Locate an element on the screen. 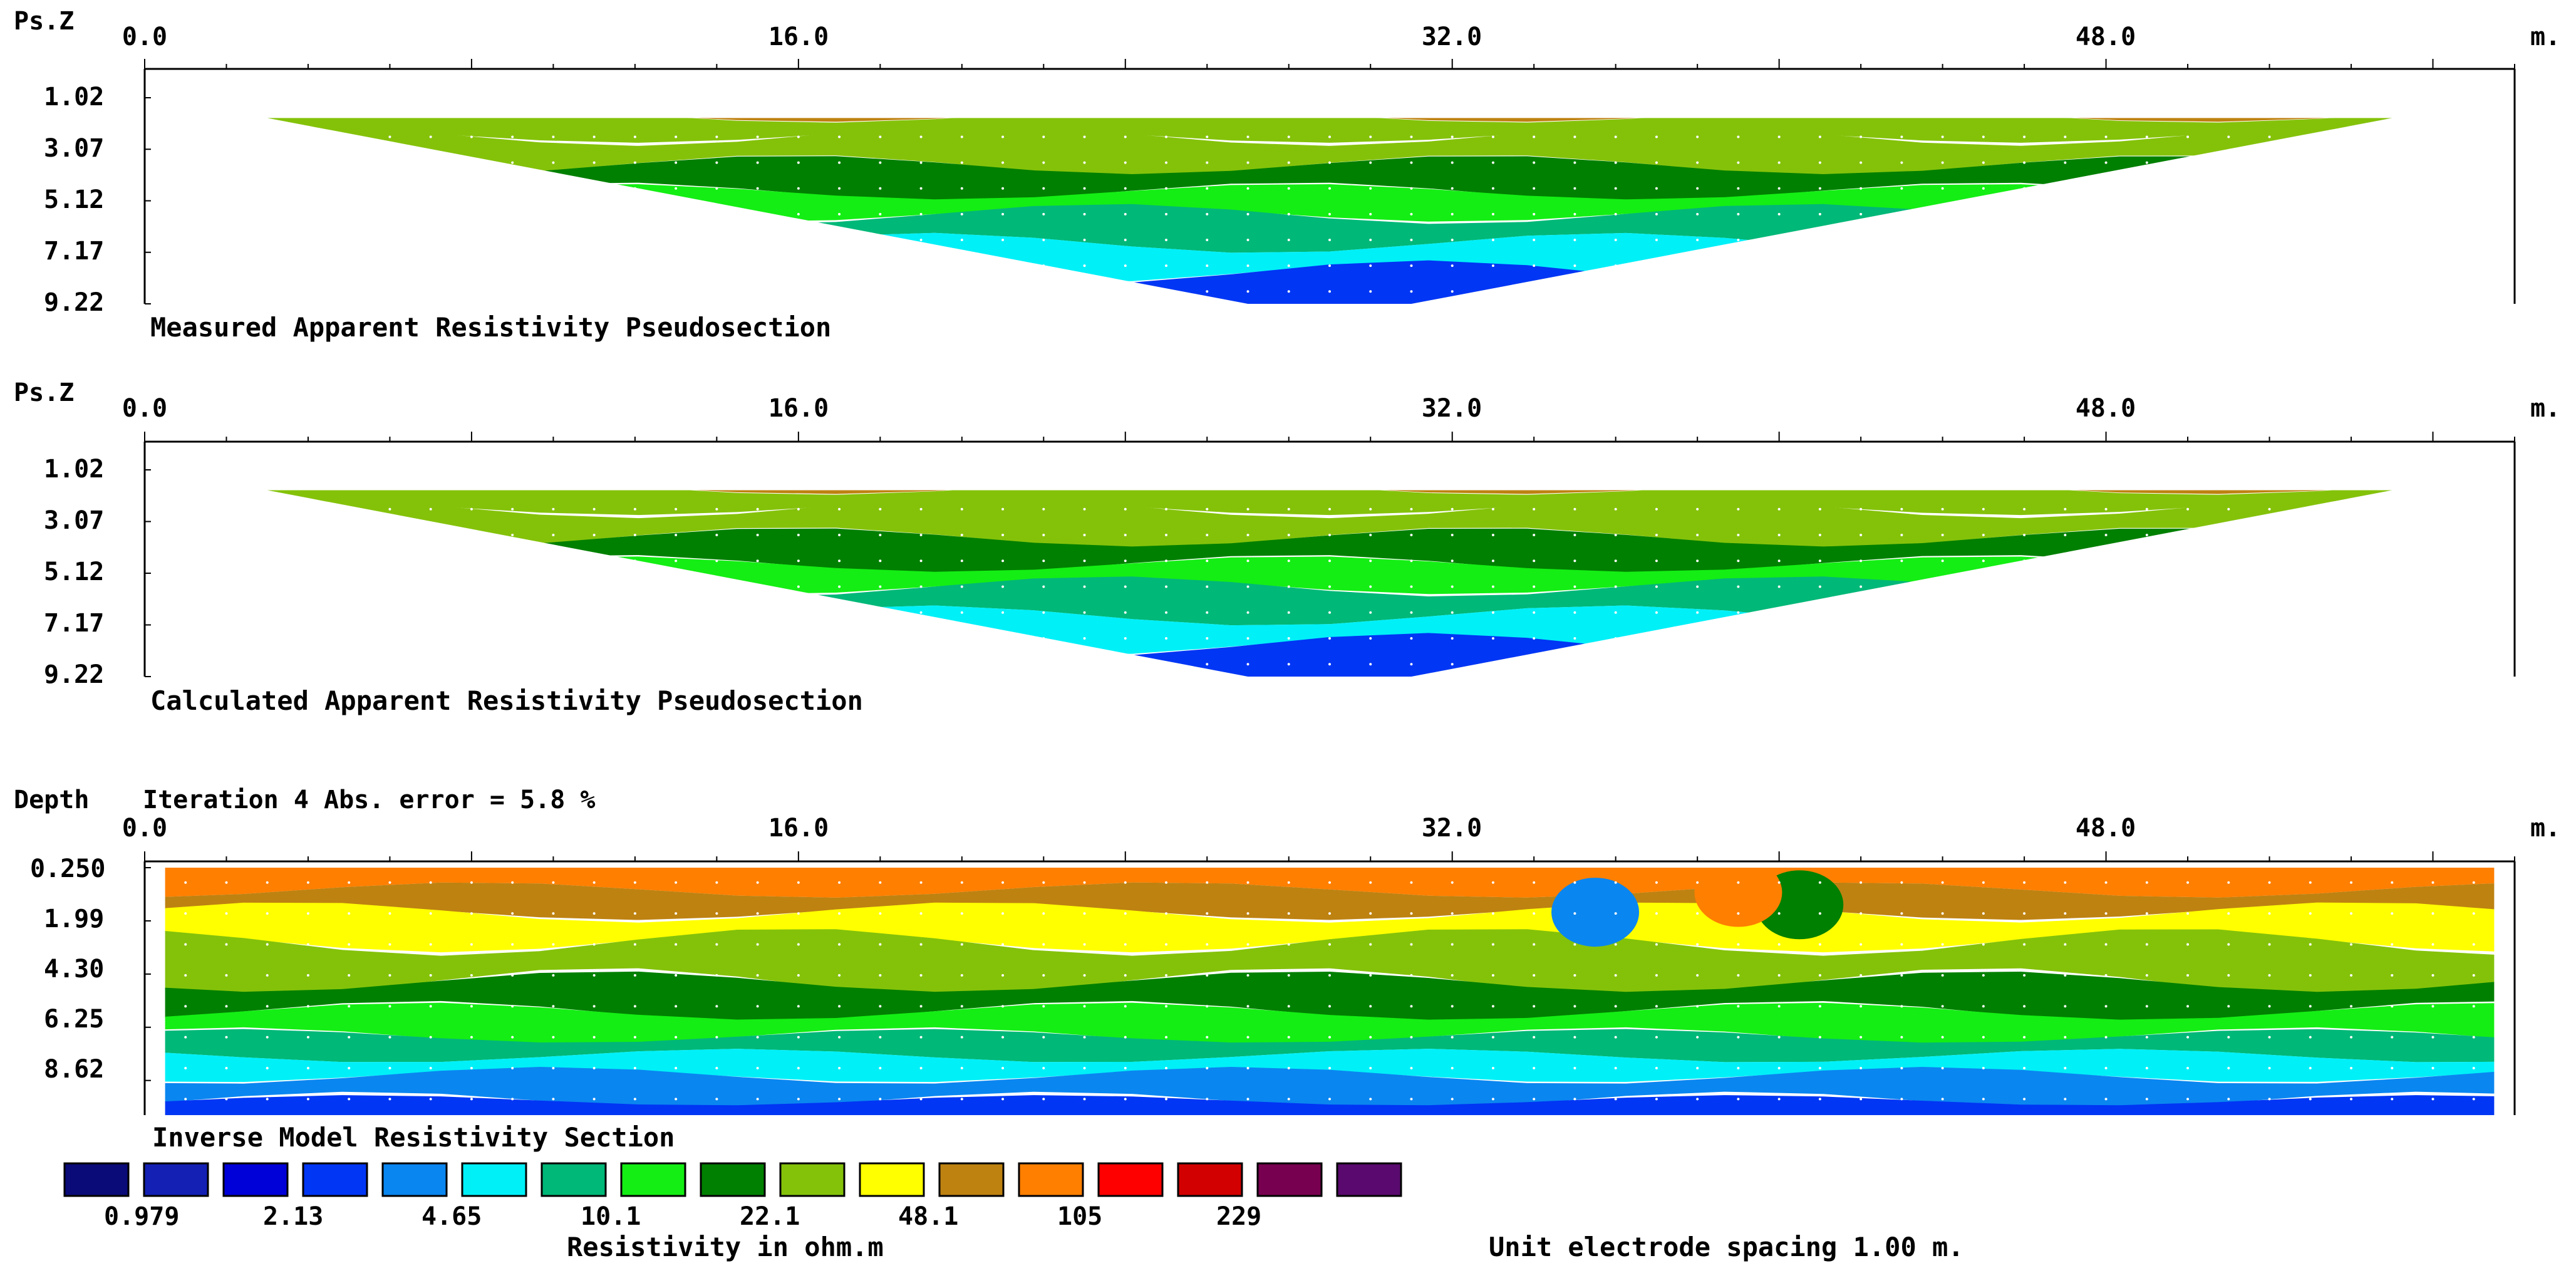 Image resolution: width=2576 pixels, height=1278 pixels. y-tick-label: 5.12 is located at coordinates (74, 572).